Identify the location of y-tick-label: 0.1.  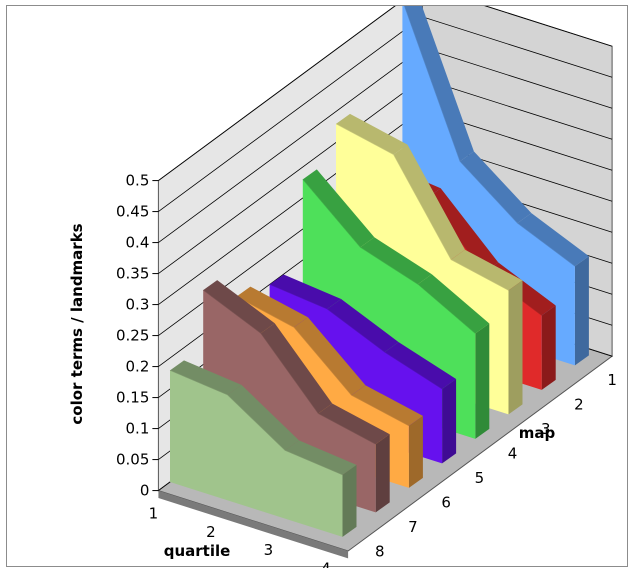
(138, 429).